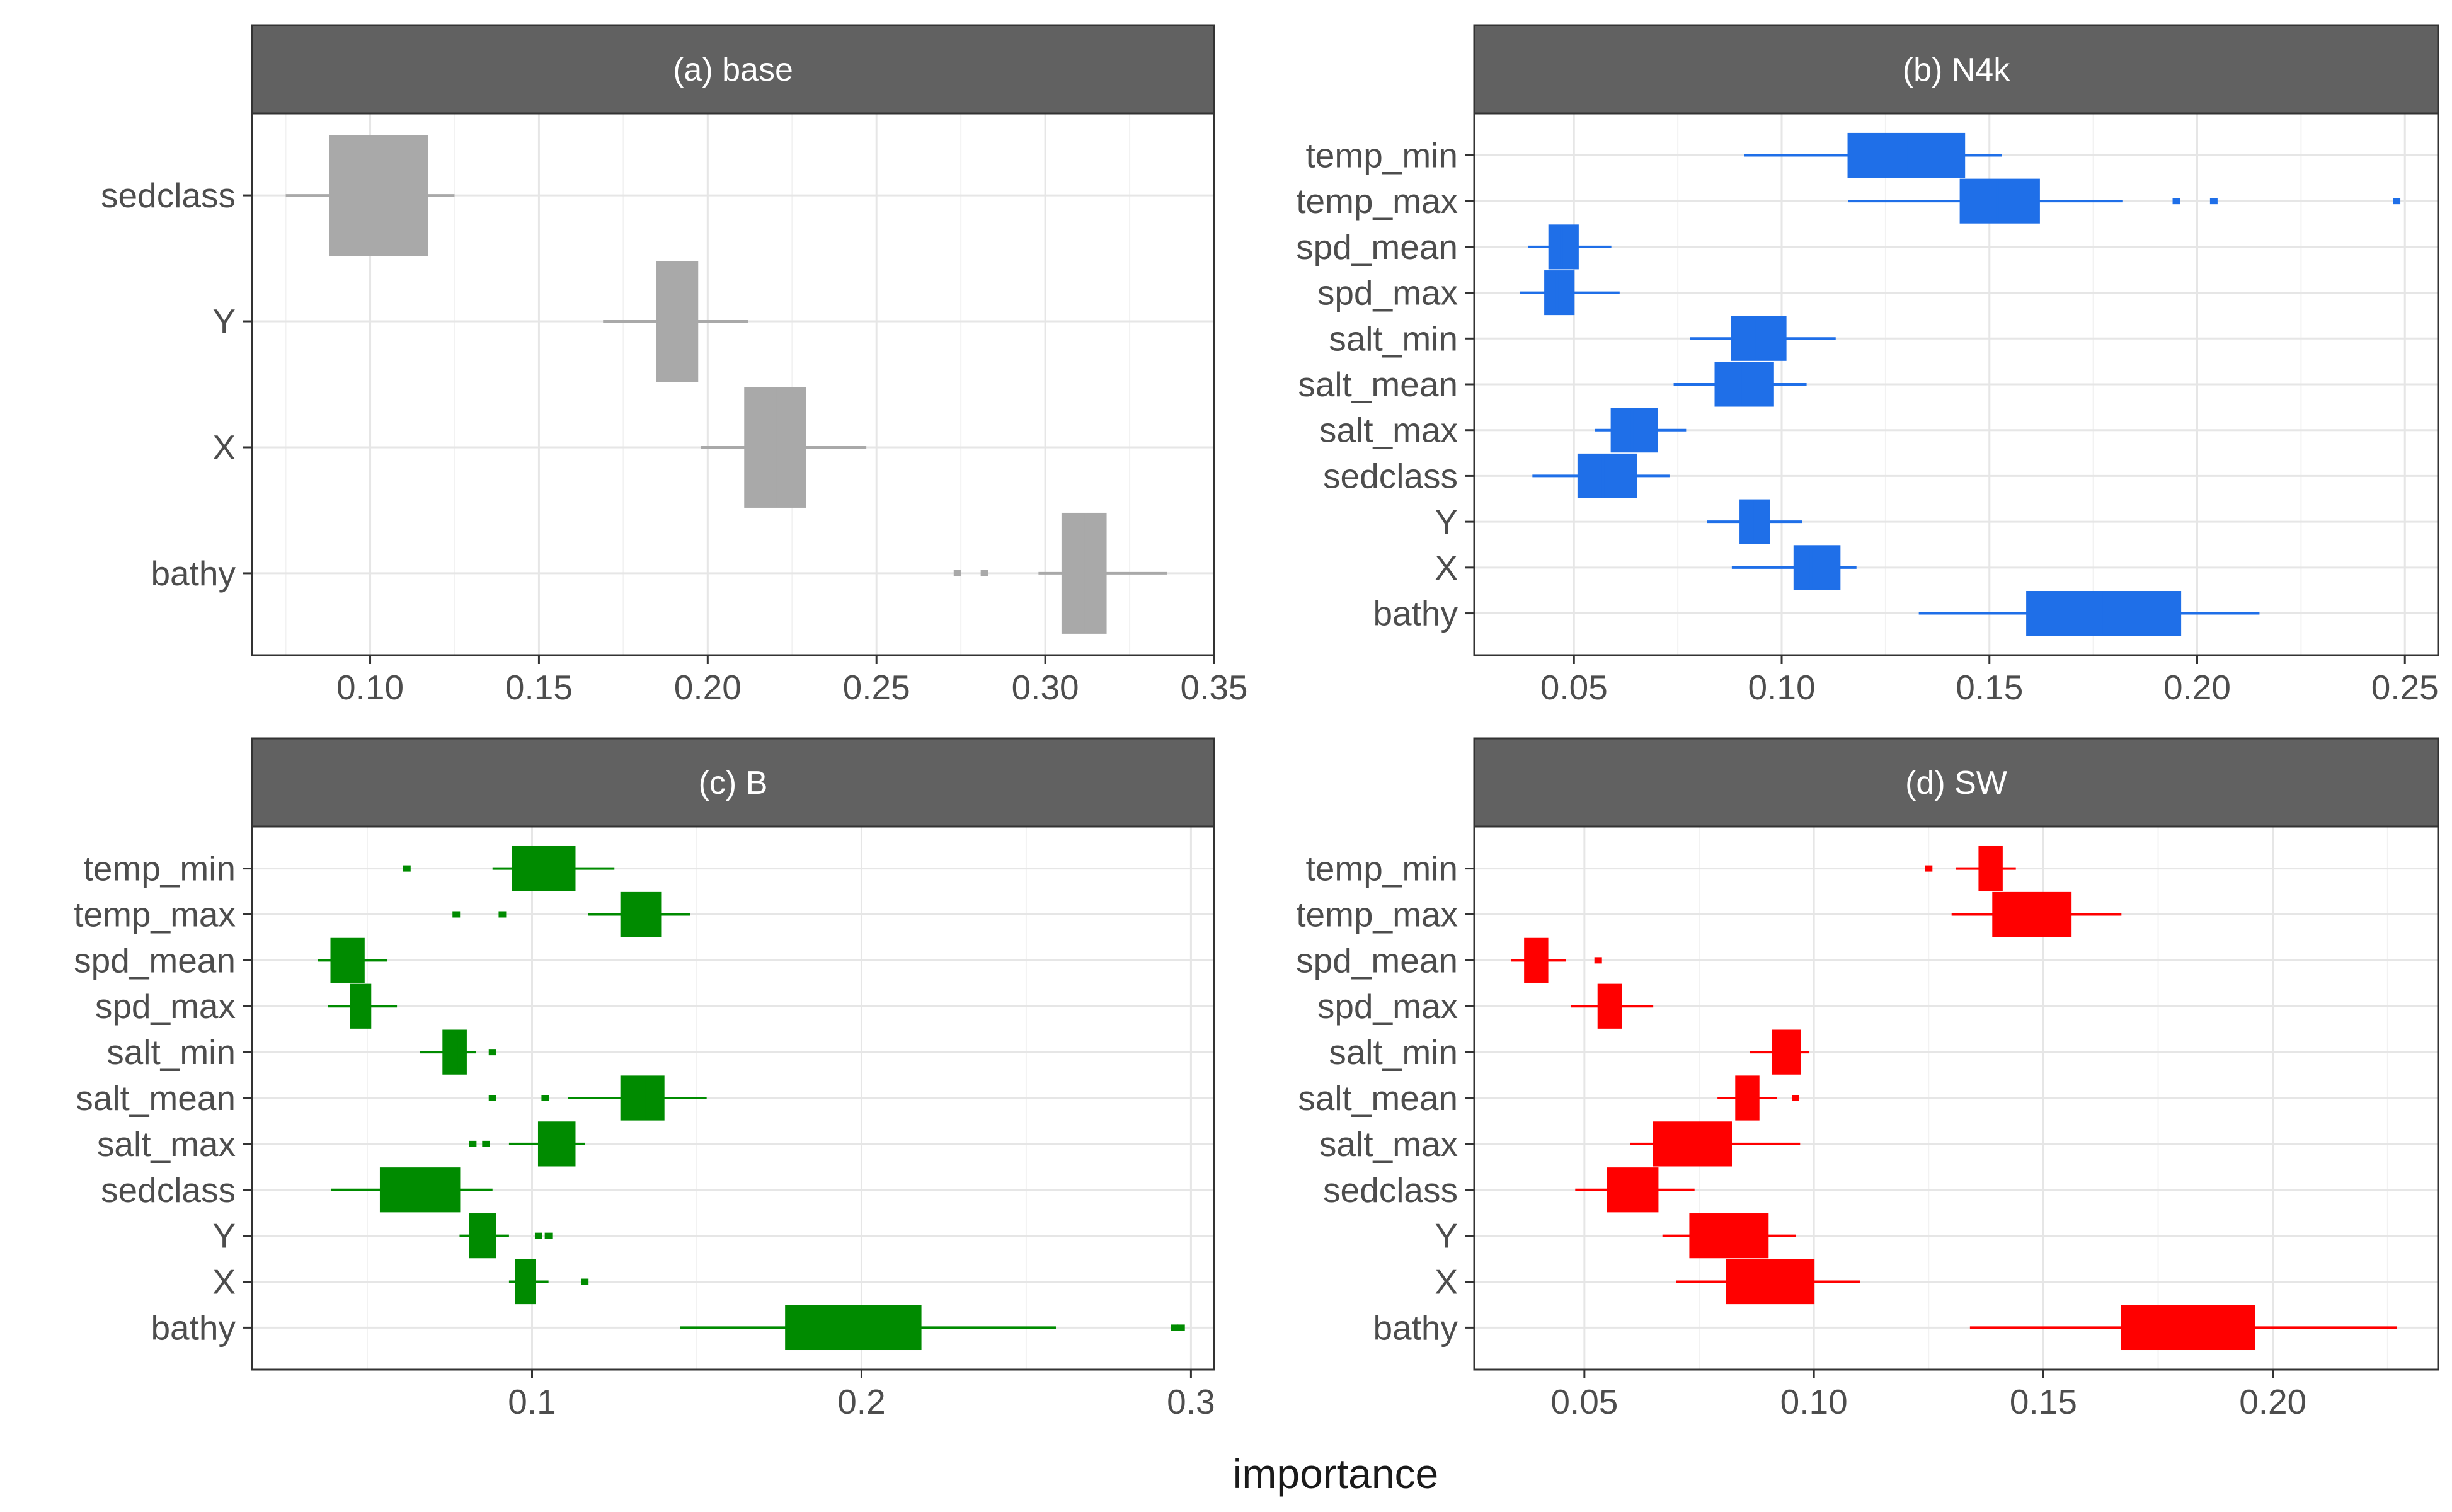 The image size is (2452, 1512). Describe the element at coordinates (224, 1236) in the screenshot. I see `y-tick-label: Y` at that location.